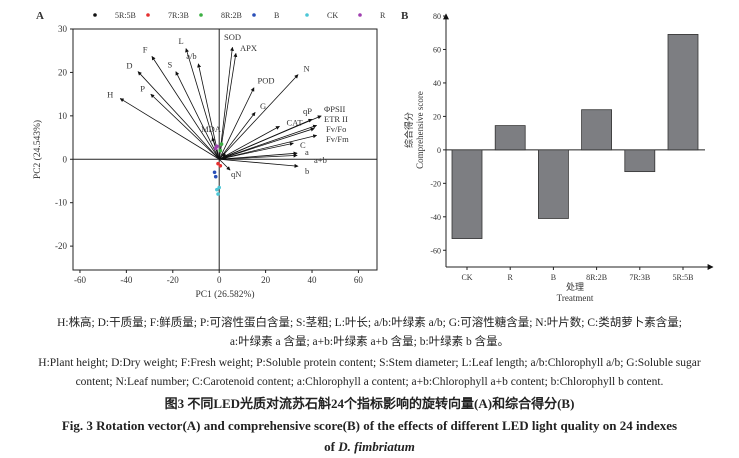  Describe the element at coordinates (63, 116) in the screenshot. I see `y-tick-label: 10` at that location.